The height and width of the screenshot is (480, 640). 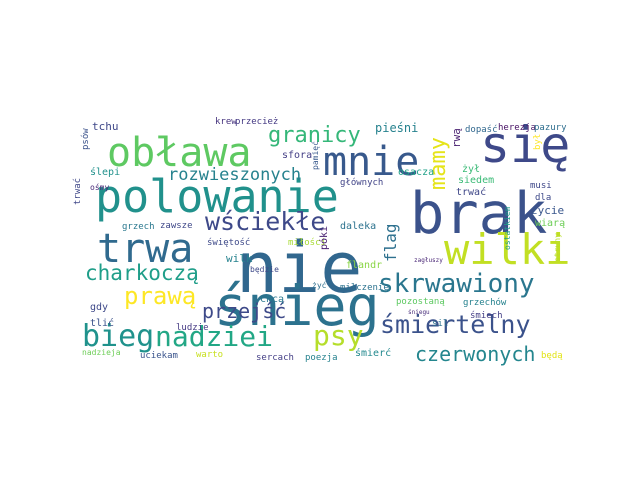 I want to click on word-smiech: śmiech, so click(x=486, y=315).